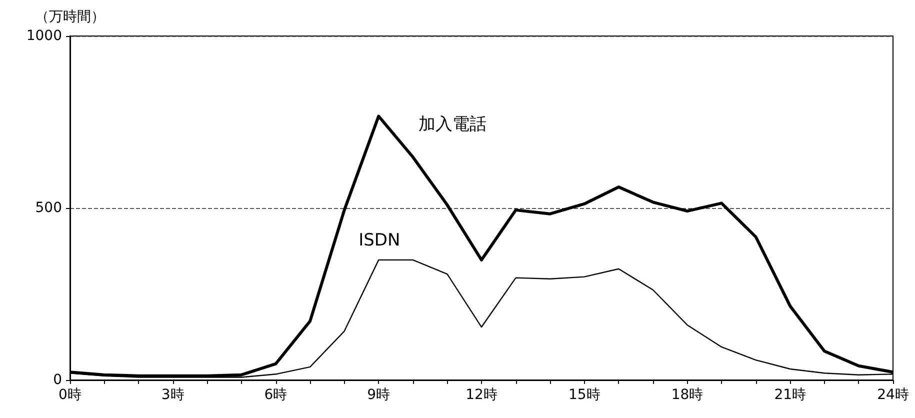  Describe the element at coordinates (584, 395) in the screenshot. I see `x-tick-label: 15時` at that location.